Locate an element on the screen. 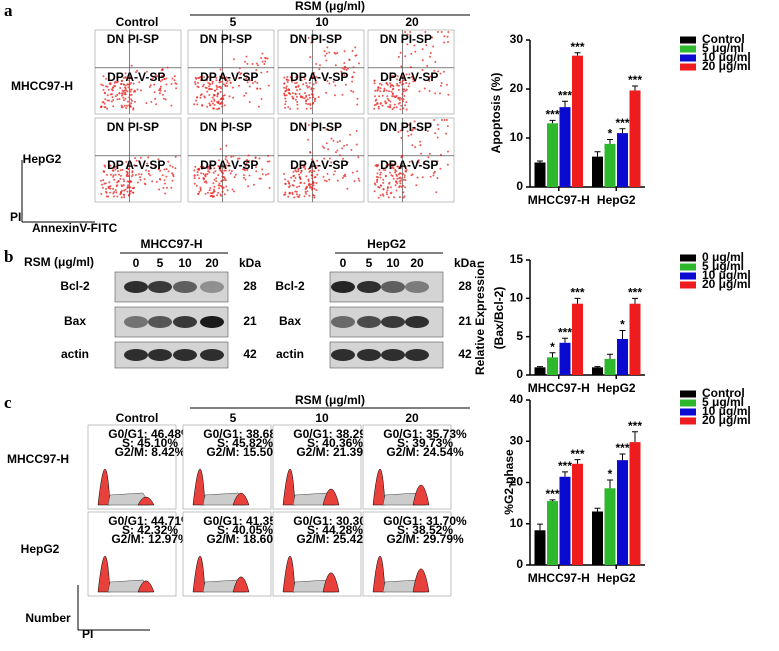 The width and height of the screenshot is (779, 651). kda-label: 21 is located at coordinates (250, 321).